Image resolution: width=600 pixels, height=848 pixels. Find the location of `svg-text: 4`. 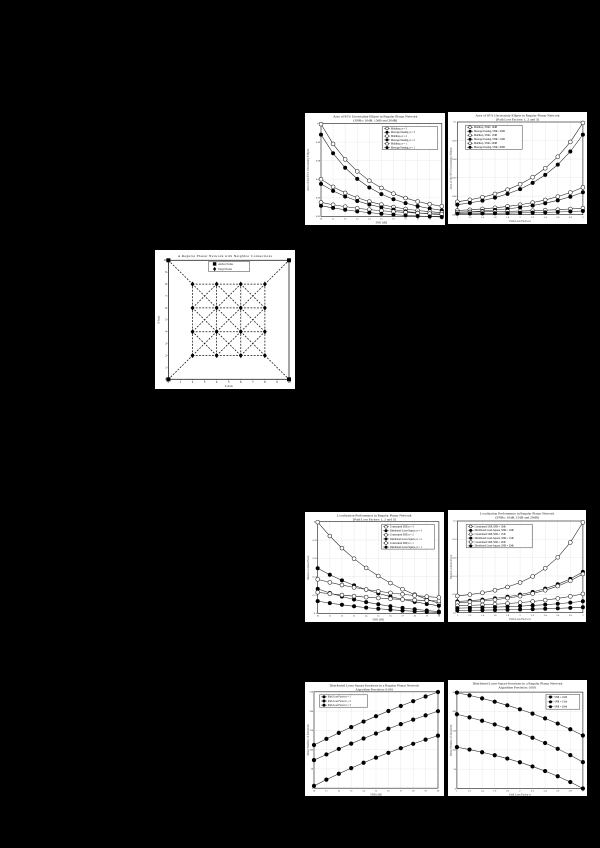

svg-text: 4 is located at coordinates (217, 382).